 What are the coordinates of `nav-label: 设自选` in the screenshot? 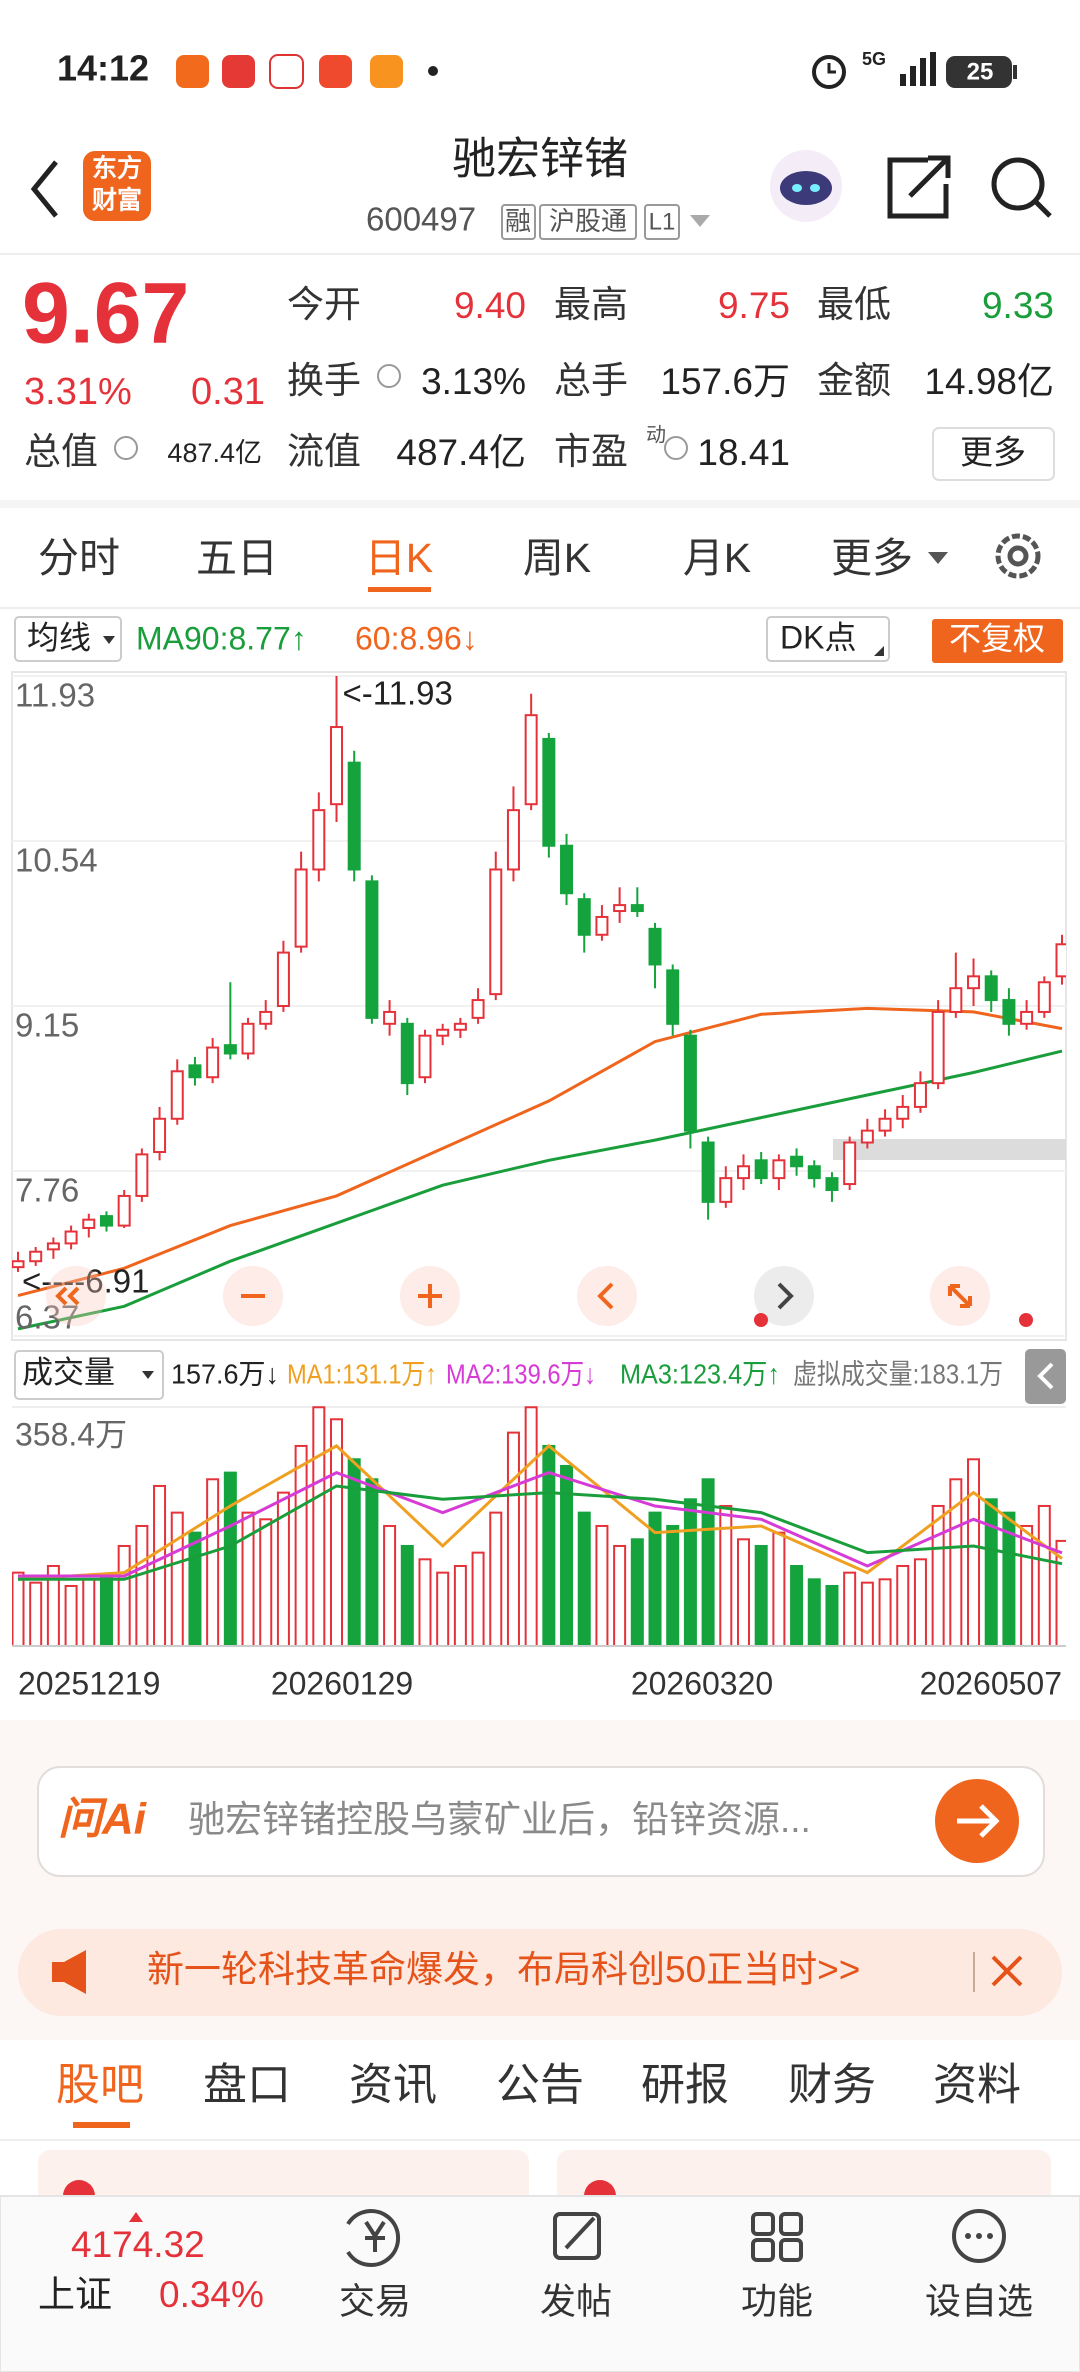 It's located at (979, 2301).